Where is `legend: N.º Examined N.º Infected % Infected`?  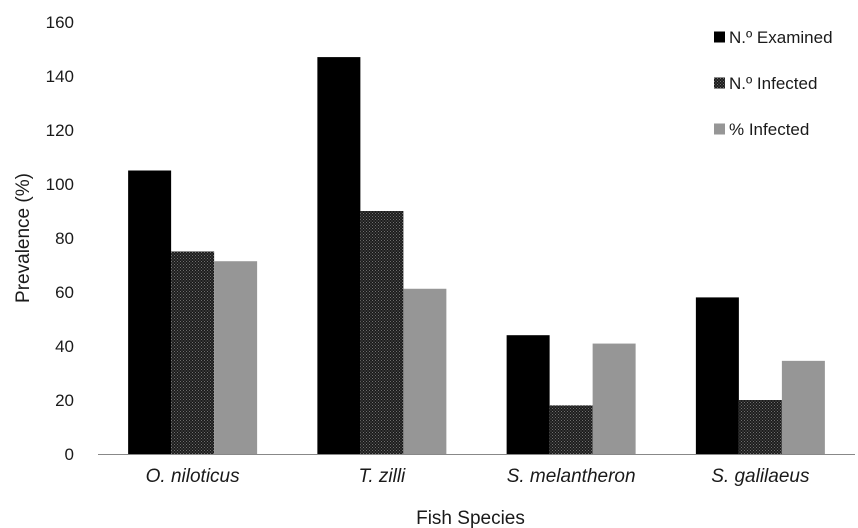
legend: N.º Examined N.º Infected % Infected is located at coordinates (773, 83).